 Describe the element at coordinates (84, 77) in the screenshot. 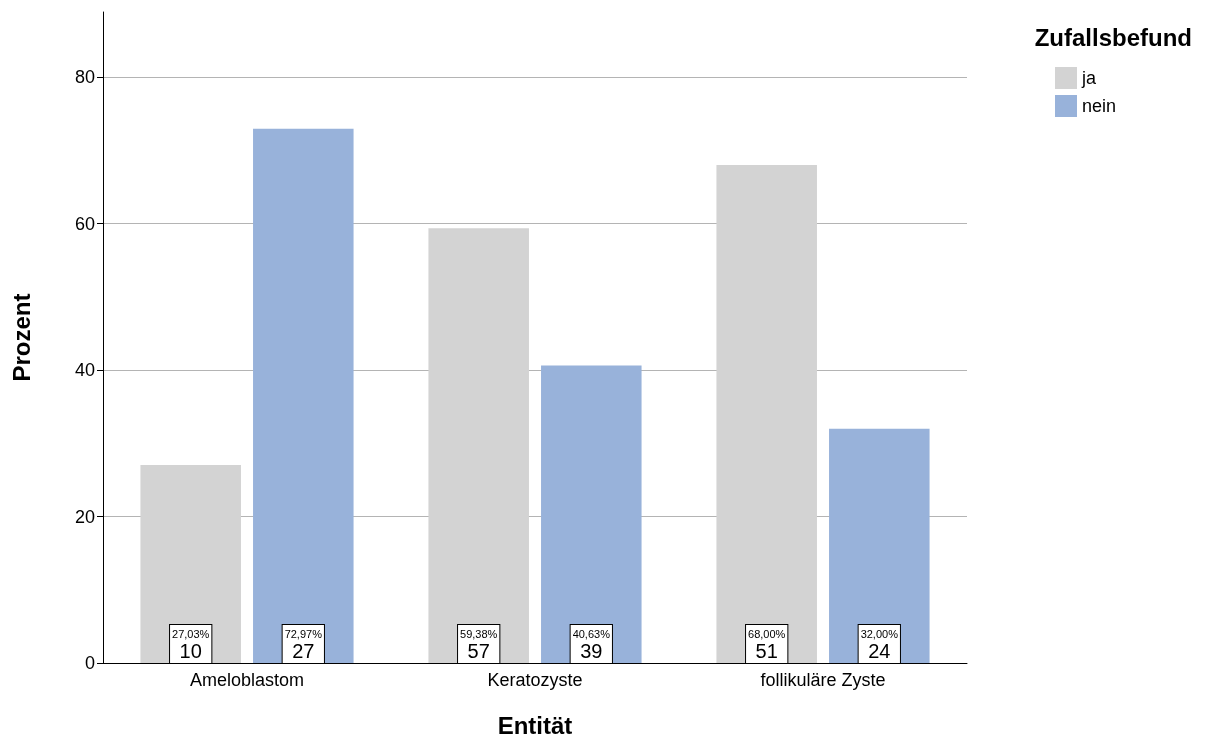

I see `y-tick-label: 80` at that location.